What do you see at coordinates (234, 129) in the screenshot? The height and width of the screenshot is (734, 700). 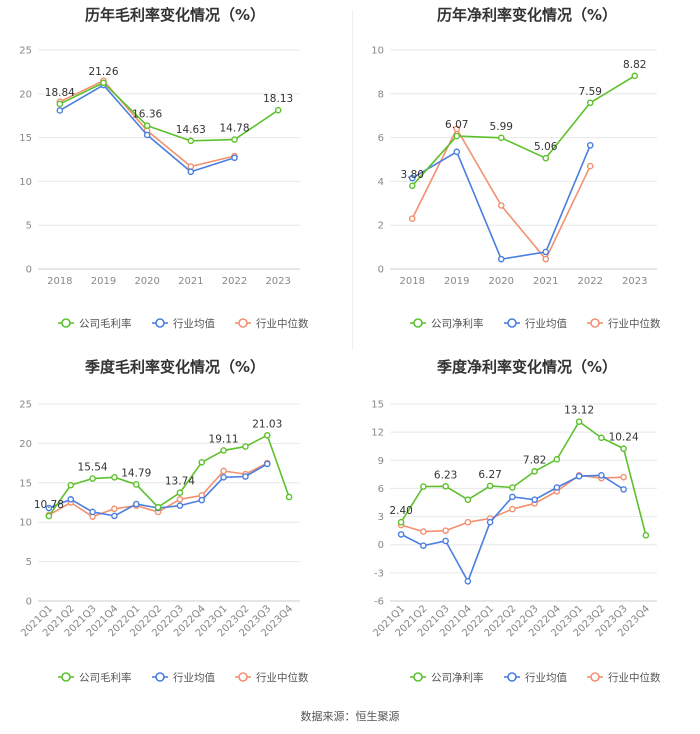 I see `data-label: 14.78` at bounding box center [234, 129].